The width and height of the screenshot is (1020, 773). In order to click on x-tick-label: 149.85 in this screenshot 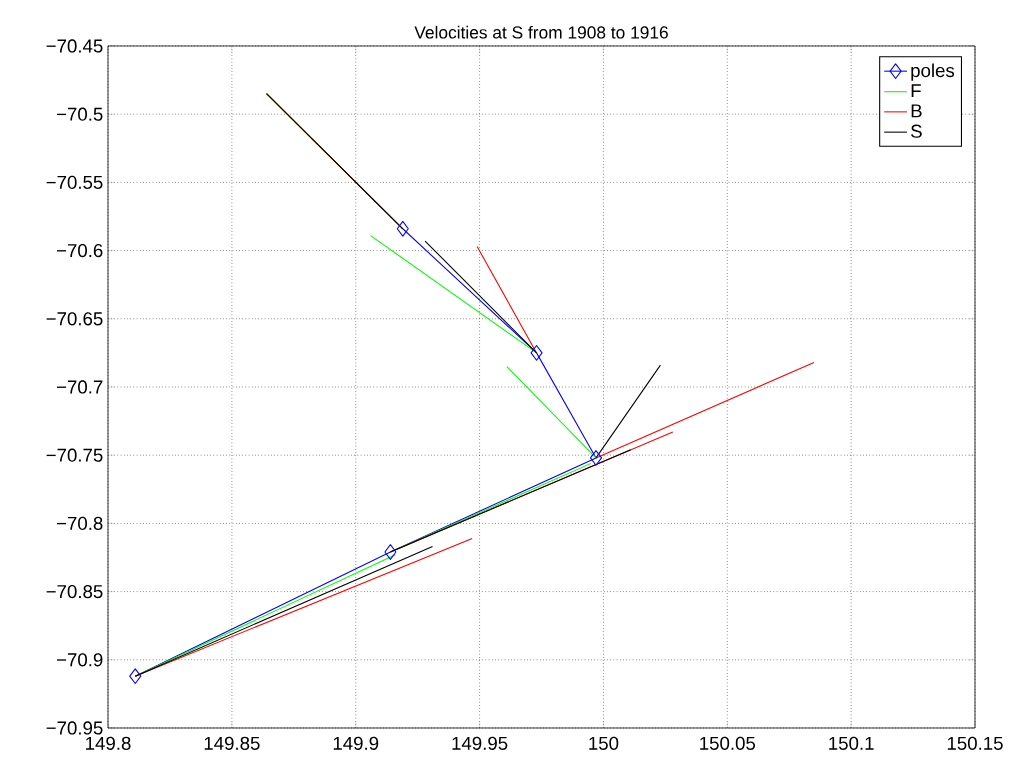, I will do `click(232, 743)`.